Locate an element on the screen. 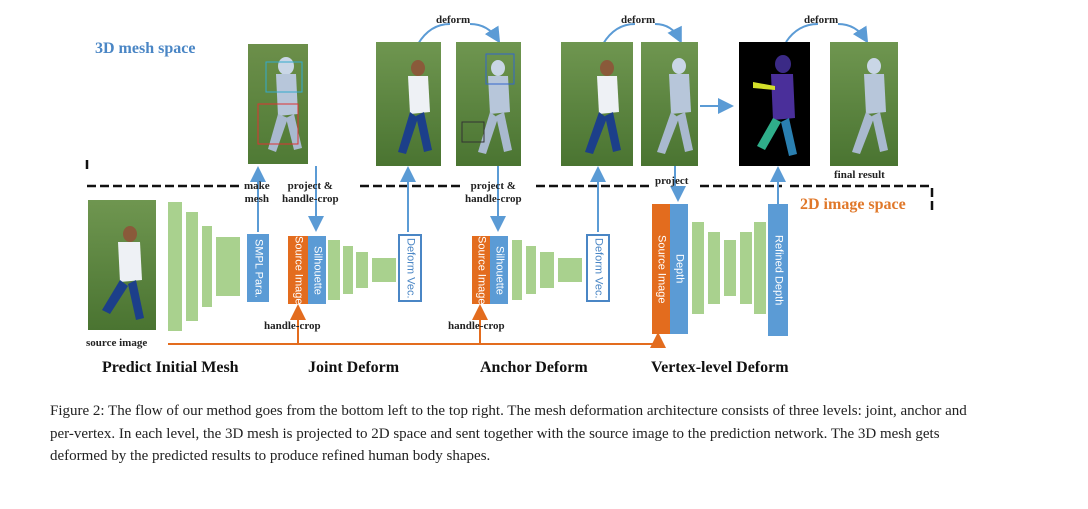 This screenshot has height=509, width=1088. handle-crop-label-2: handle-crop is located at coordinates (476, 326).